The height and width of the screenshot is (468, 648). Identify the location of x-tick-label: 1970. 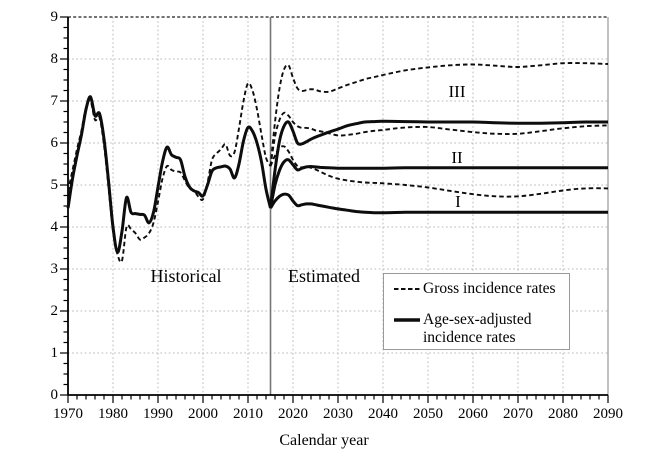
(68, 414).